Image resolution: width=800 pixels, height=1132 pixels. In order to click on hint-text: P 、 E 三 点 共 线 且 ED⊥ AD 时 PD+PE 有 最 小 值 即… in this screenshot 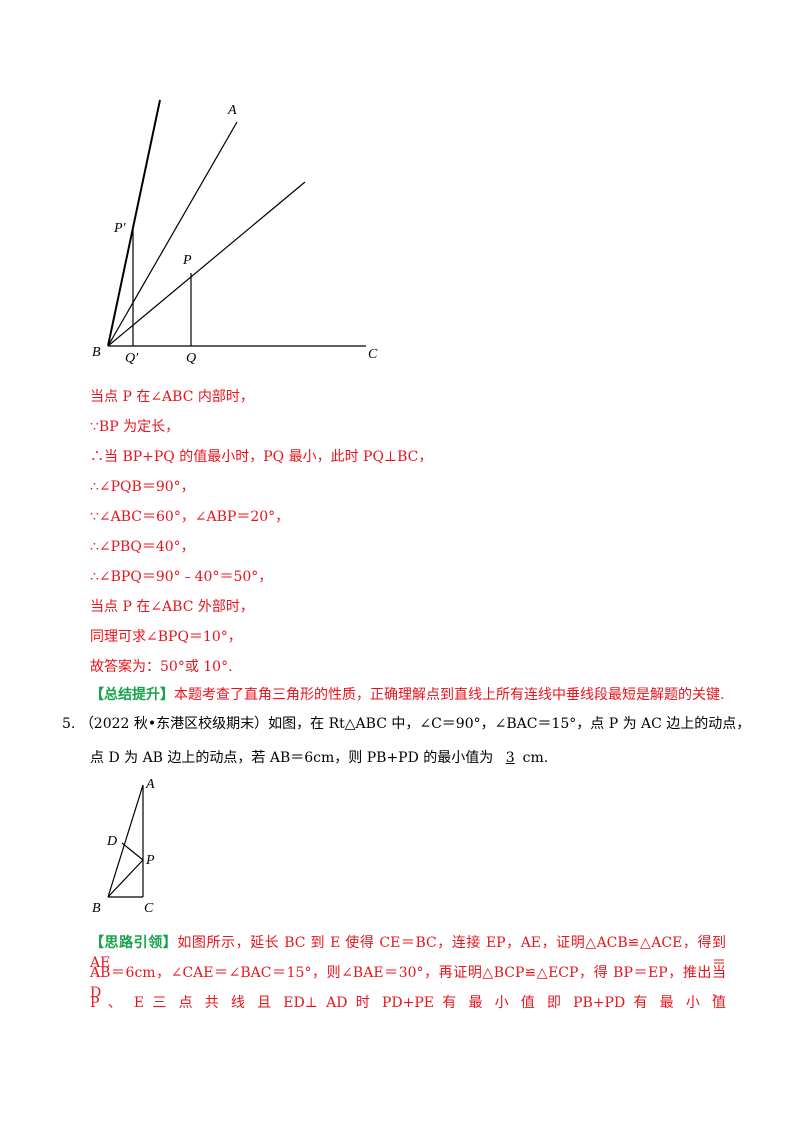, I will do `click(408, 1003)`.